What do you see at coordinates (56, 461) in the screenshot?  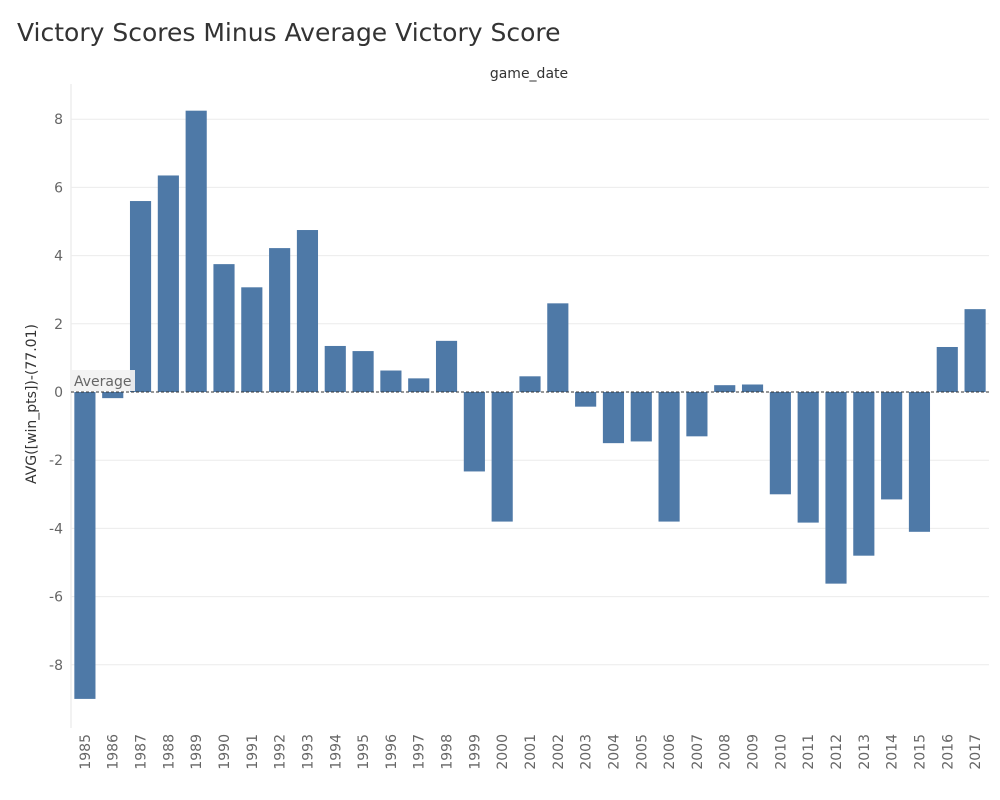 I see `y-tick-label: -2` at bounding box center [56, 461].